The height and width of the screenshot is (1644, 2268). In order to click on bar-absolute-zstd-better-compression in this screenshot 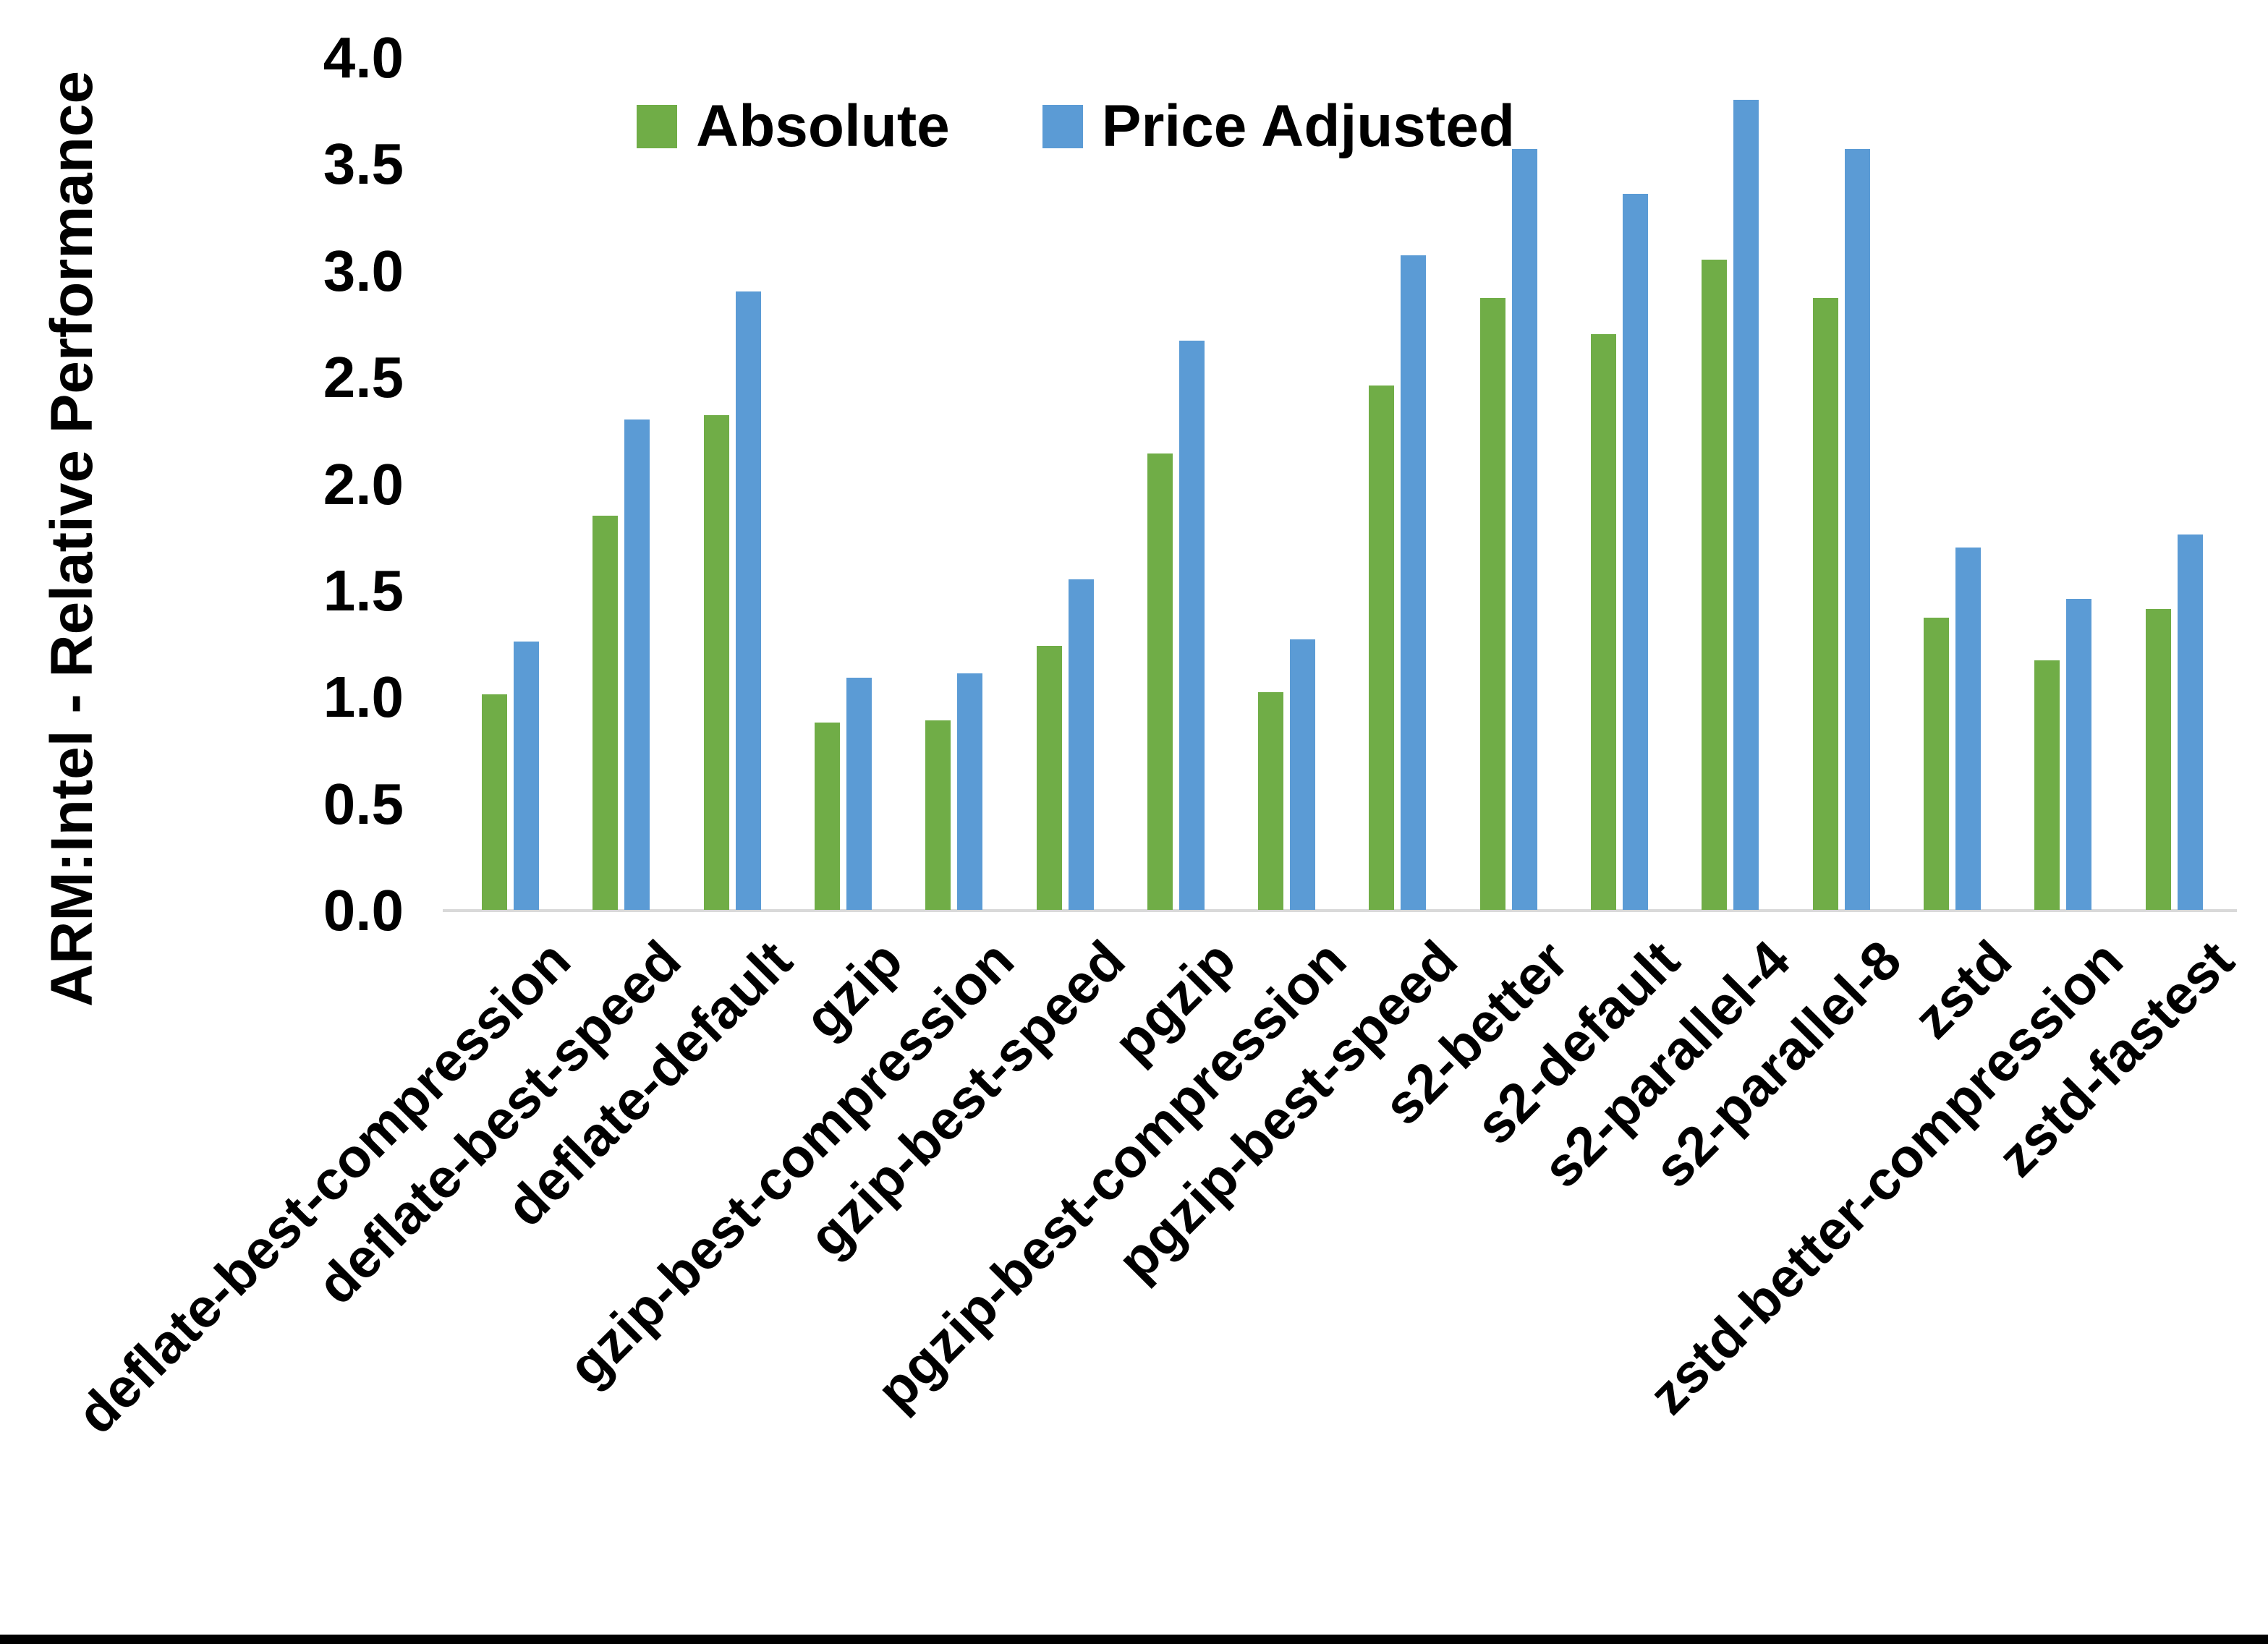, I will do `click(2047, 785)`.